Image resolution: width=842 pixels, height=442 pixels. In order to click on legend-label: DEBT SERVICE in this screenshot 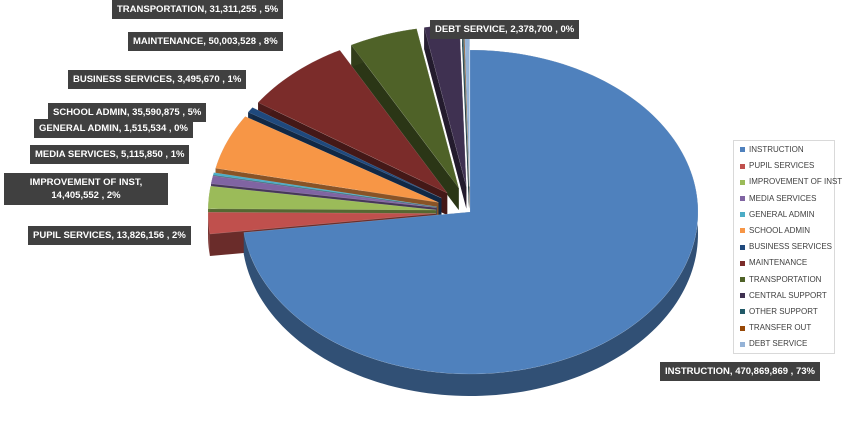, I will do `click(778, 344)`.